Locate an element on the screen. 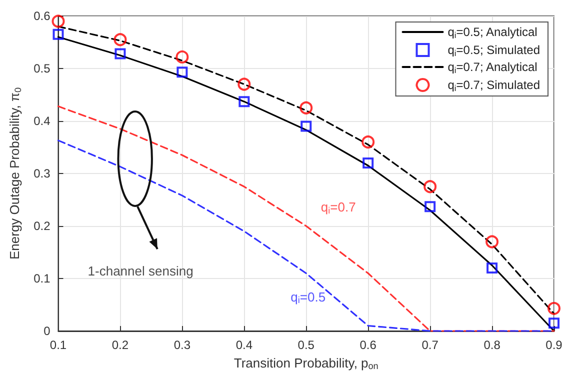 The image size is (574, 380). y-axis-title: Energy Outage Probability, π0 is located at coordinates (15, 173).